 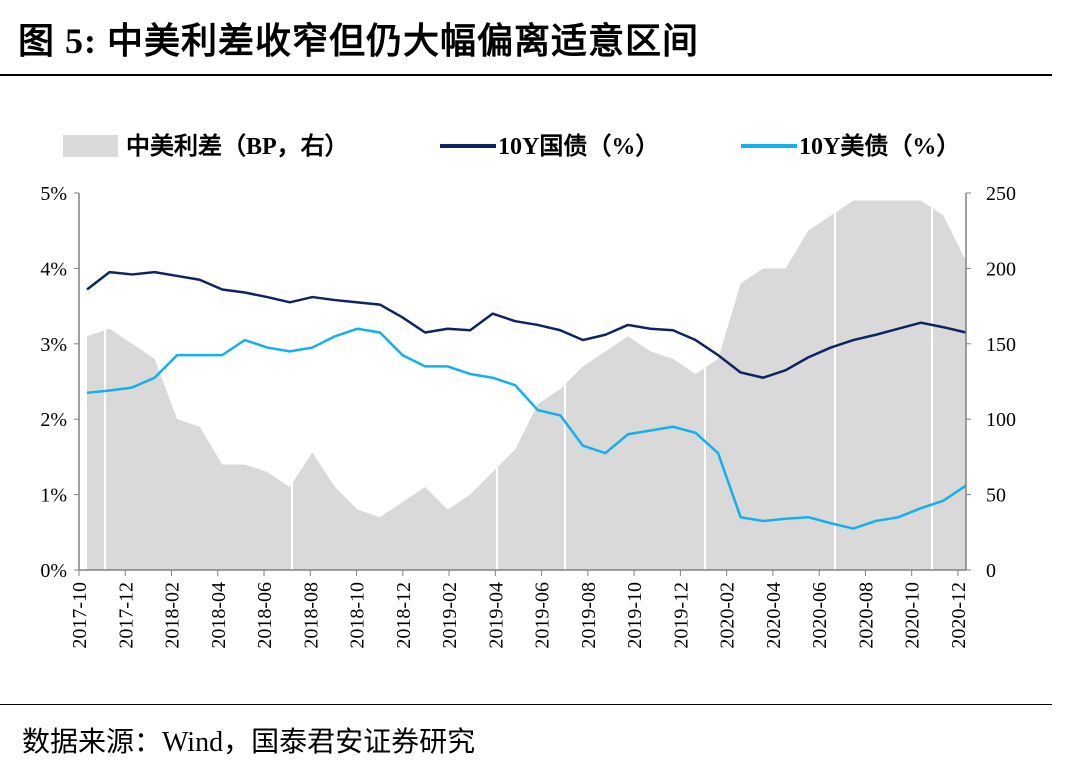 What do you see at coordinates (358, 615) in the screenshot?
I see `x-tick-label: 2018-10` at bounding box center [358, 615].